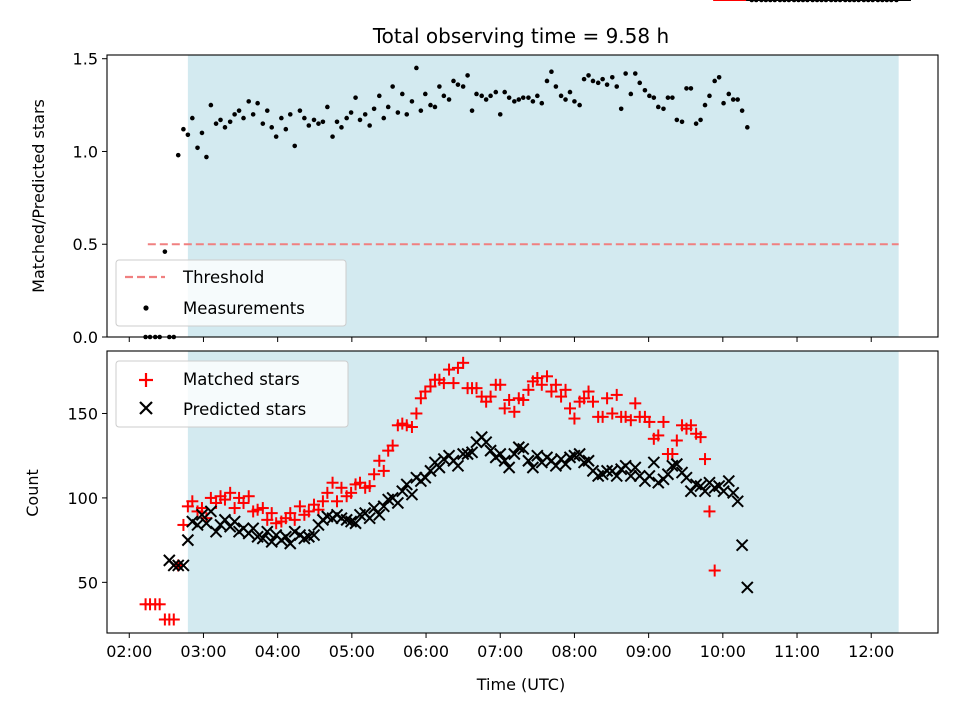  Describe the element at coordinates (146, 308) in the screenshot. I see `measurements-legend-swatch` at that location.